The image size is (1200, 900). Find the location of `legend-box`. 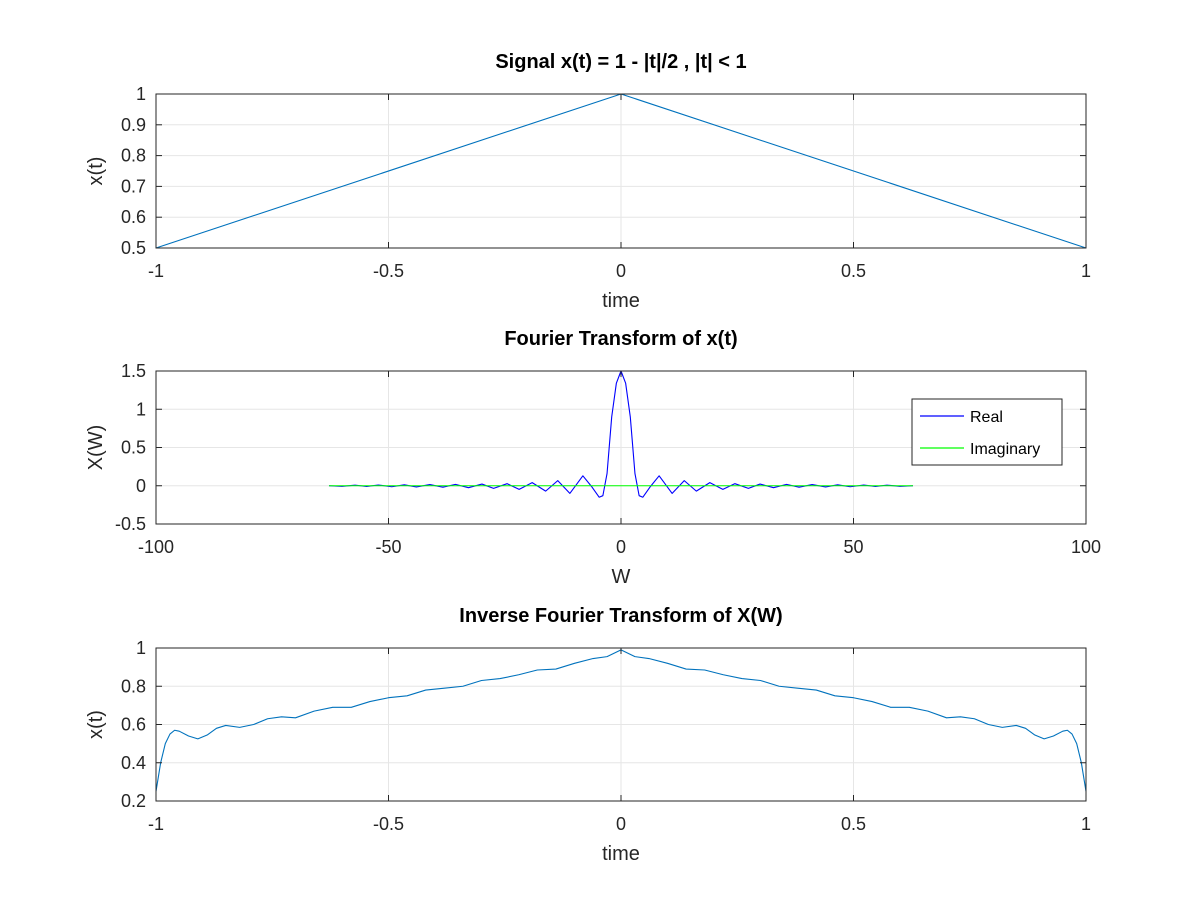

legend-box is located at coordinates (987, 432).